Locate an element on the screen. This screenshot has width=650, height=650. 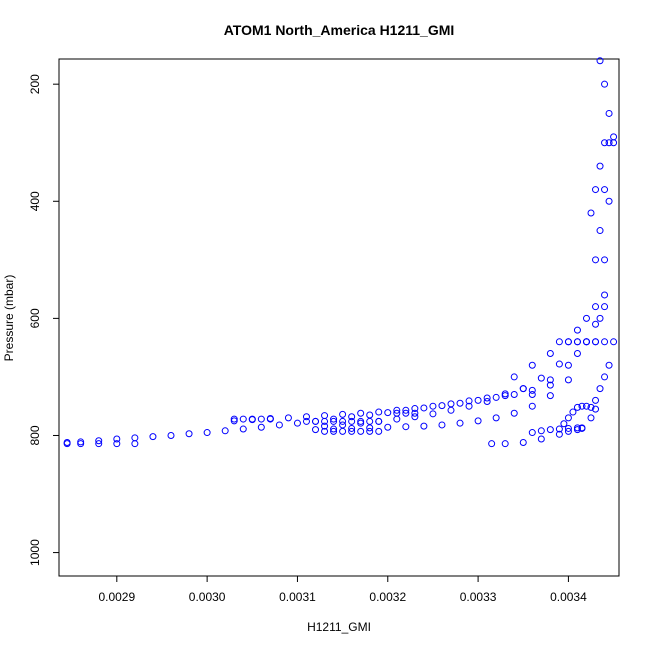
x-tick-label: 0.0029 is located at coordinates (116, 597).